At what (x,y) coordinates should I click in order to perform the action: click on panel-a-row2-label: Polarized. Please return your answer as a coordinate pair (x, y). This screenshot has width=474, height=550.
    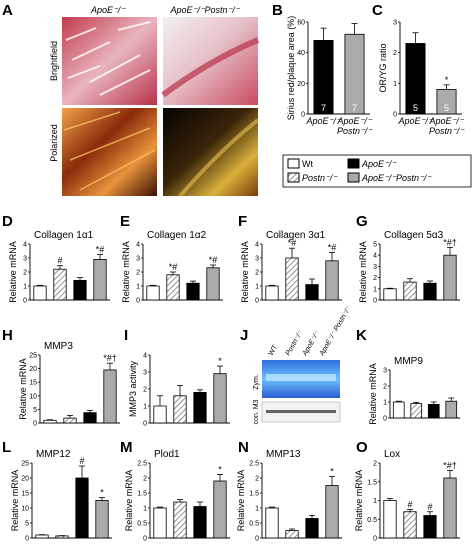
    Looking at the image, I should click on (54, 143).